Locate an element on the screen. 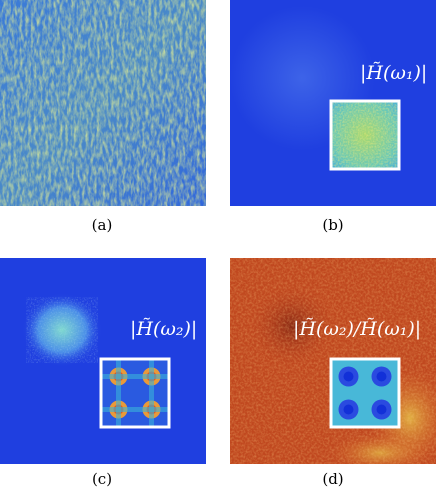 The image size is (436, 492). caption-b: (b) is located at coordinates (333, 225).